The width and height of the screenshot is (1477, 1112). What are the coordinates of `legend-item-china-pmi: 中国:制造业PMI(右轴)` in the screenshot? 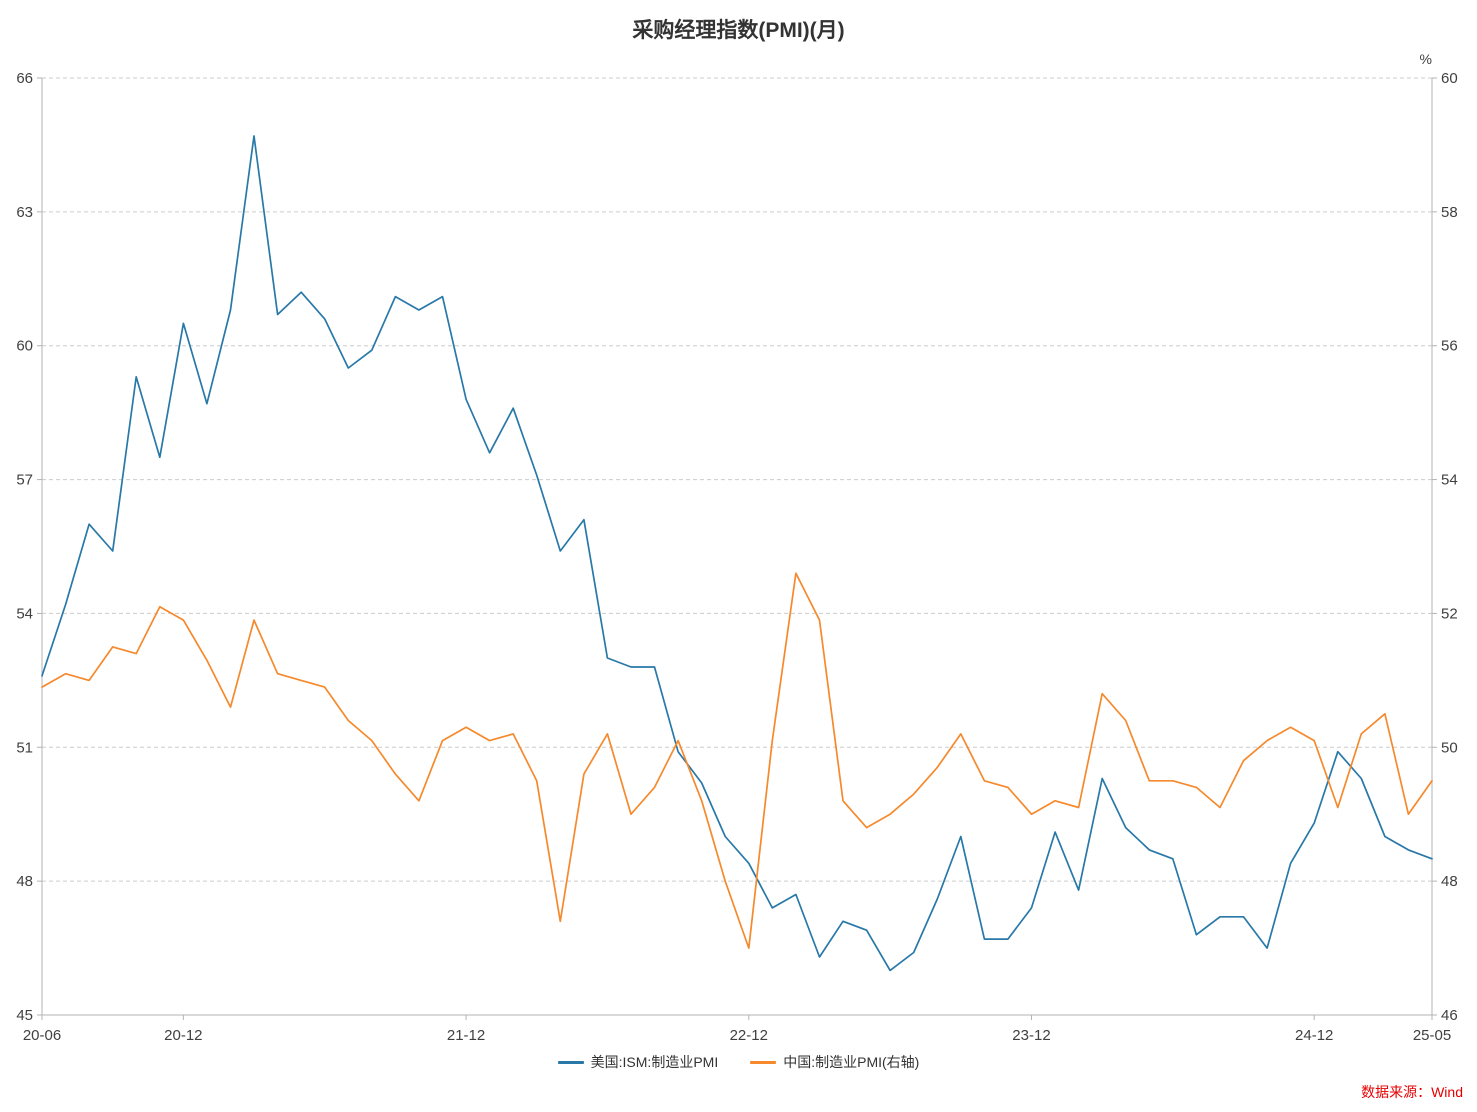 It's located at (834, 1062).